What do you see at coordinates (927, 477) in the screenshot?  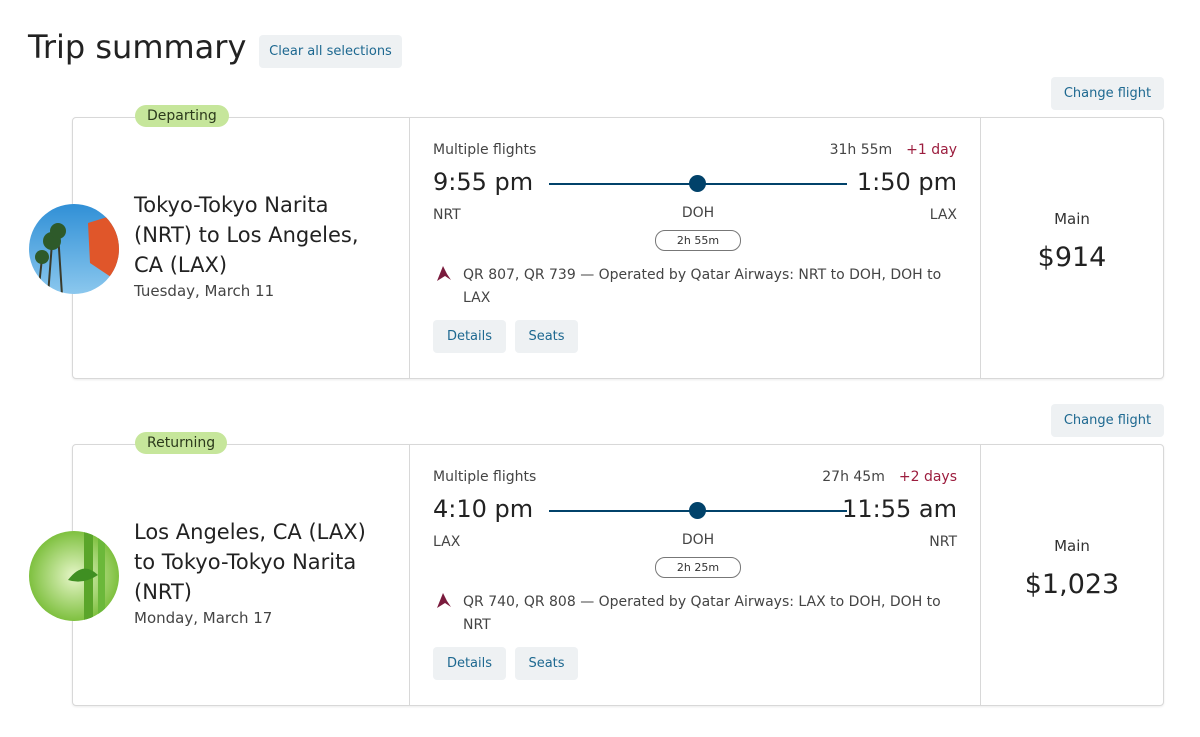 I see `day-offset: +2 days` at bounding box center [927, 477].